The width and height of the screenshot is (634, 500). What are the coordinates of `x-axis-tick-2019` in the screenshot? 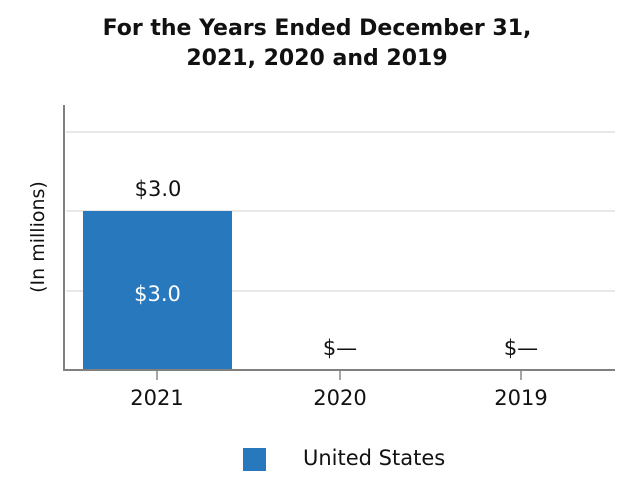 It's located at (521, 375).